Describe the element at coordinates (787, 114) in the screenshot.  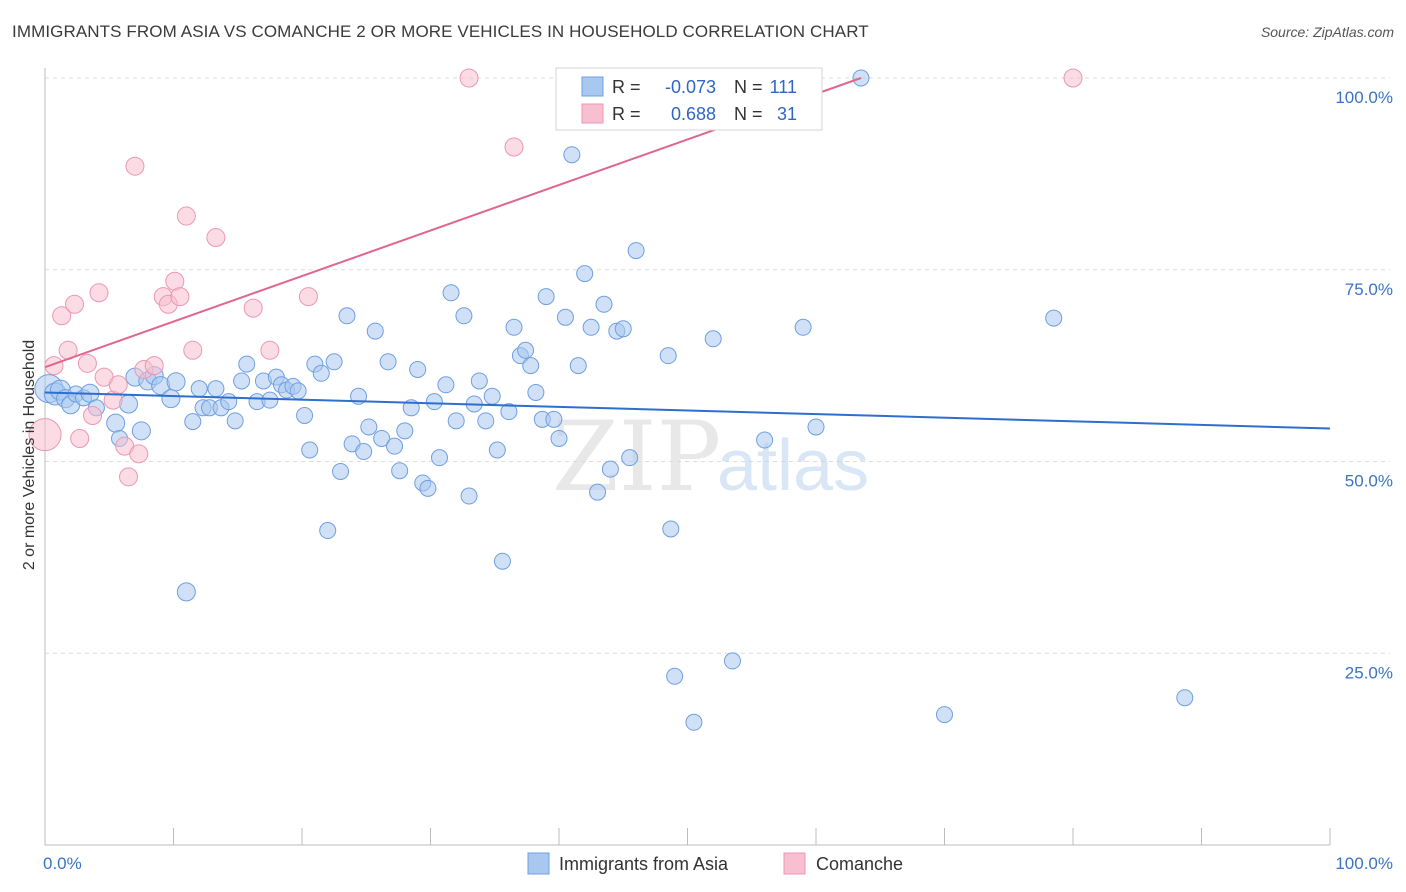
I see `legend-n-value: 31` at that location.